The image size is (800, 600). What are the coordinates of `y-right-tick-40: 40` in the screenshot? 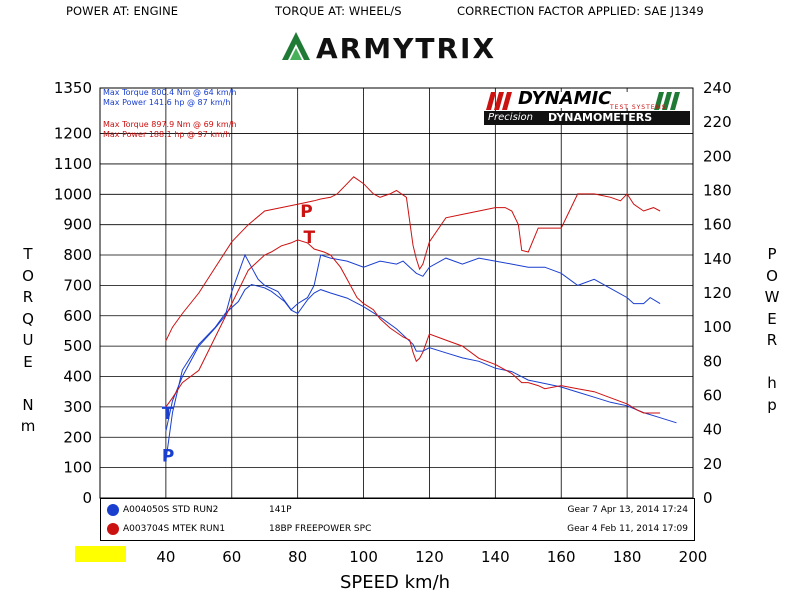 It's located at (712, 430).